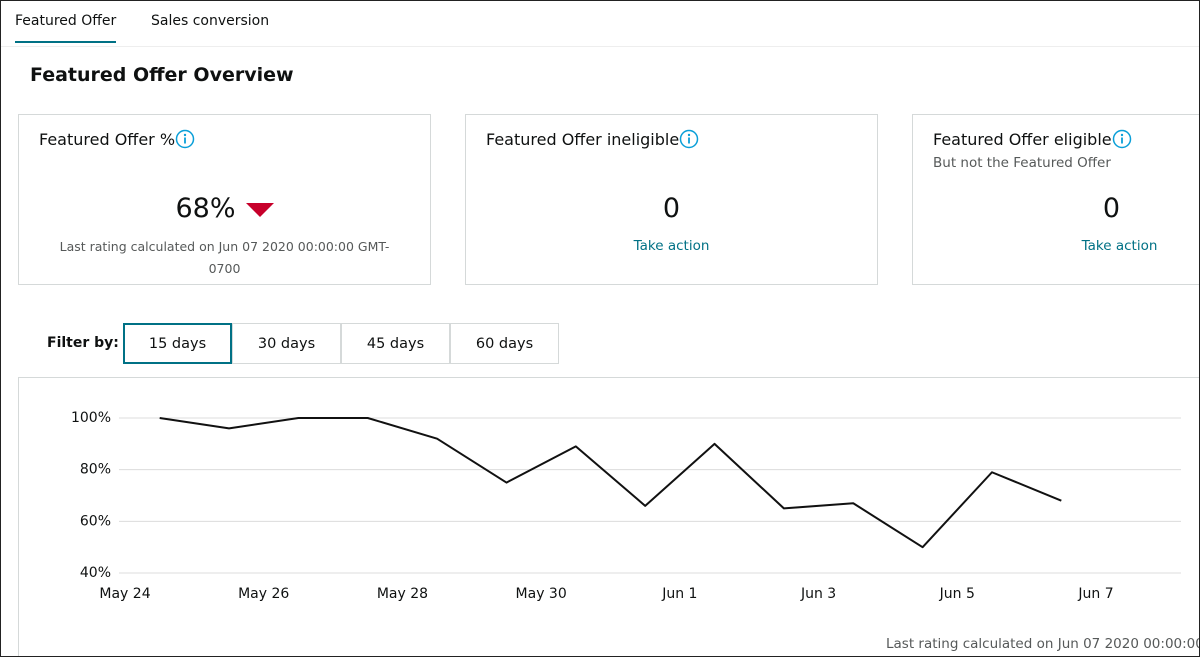 This screenshot has width=1200, height=657. Describe the element at coordinates (162, 75) in the screenshot. I see `heading: Featured Offer Overview` at that location.